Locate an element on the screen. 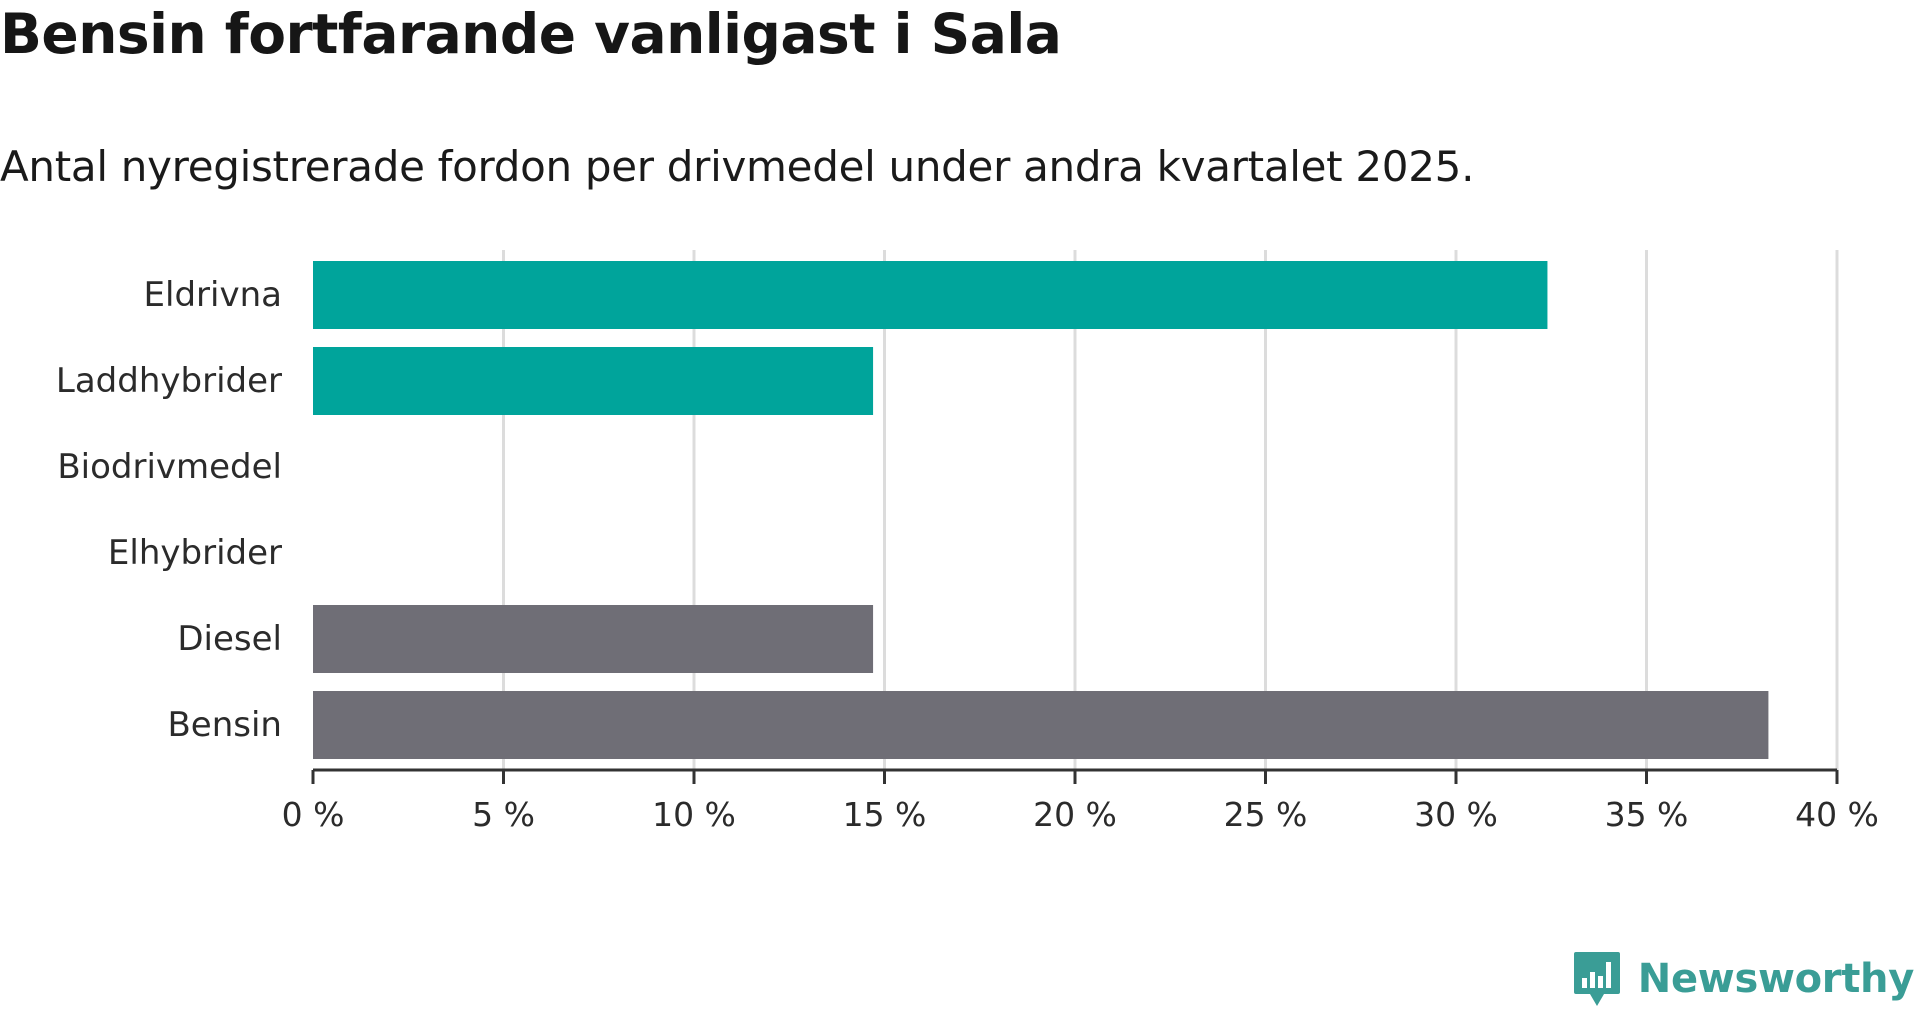 The width and height of the screenshot is (1920, 1010). bar-chart-badge-icon is located at coordinates (1596, 979).